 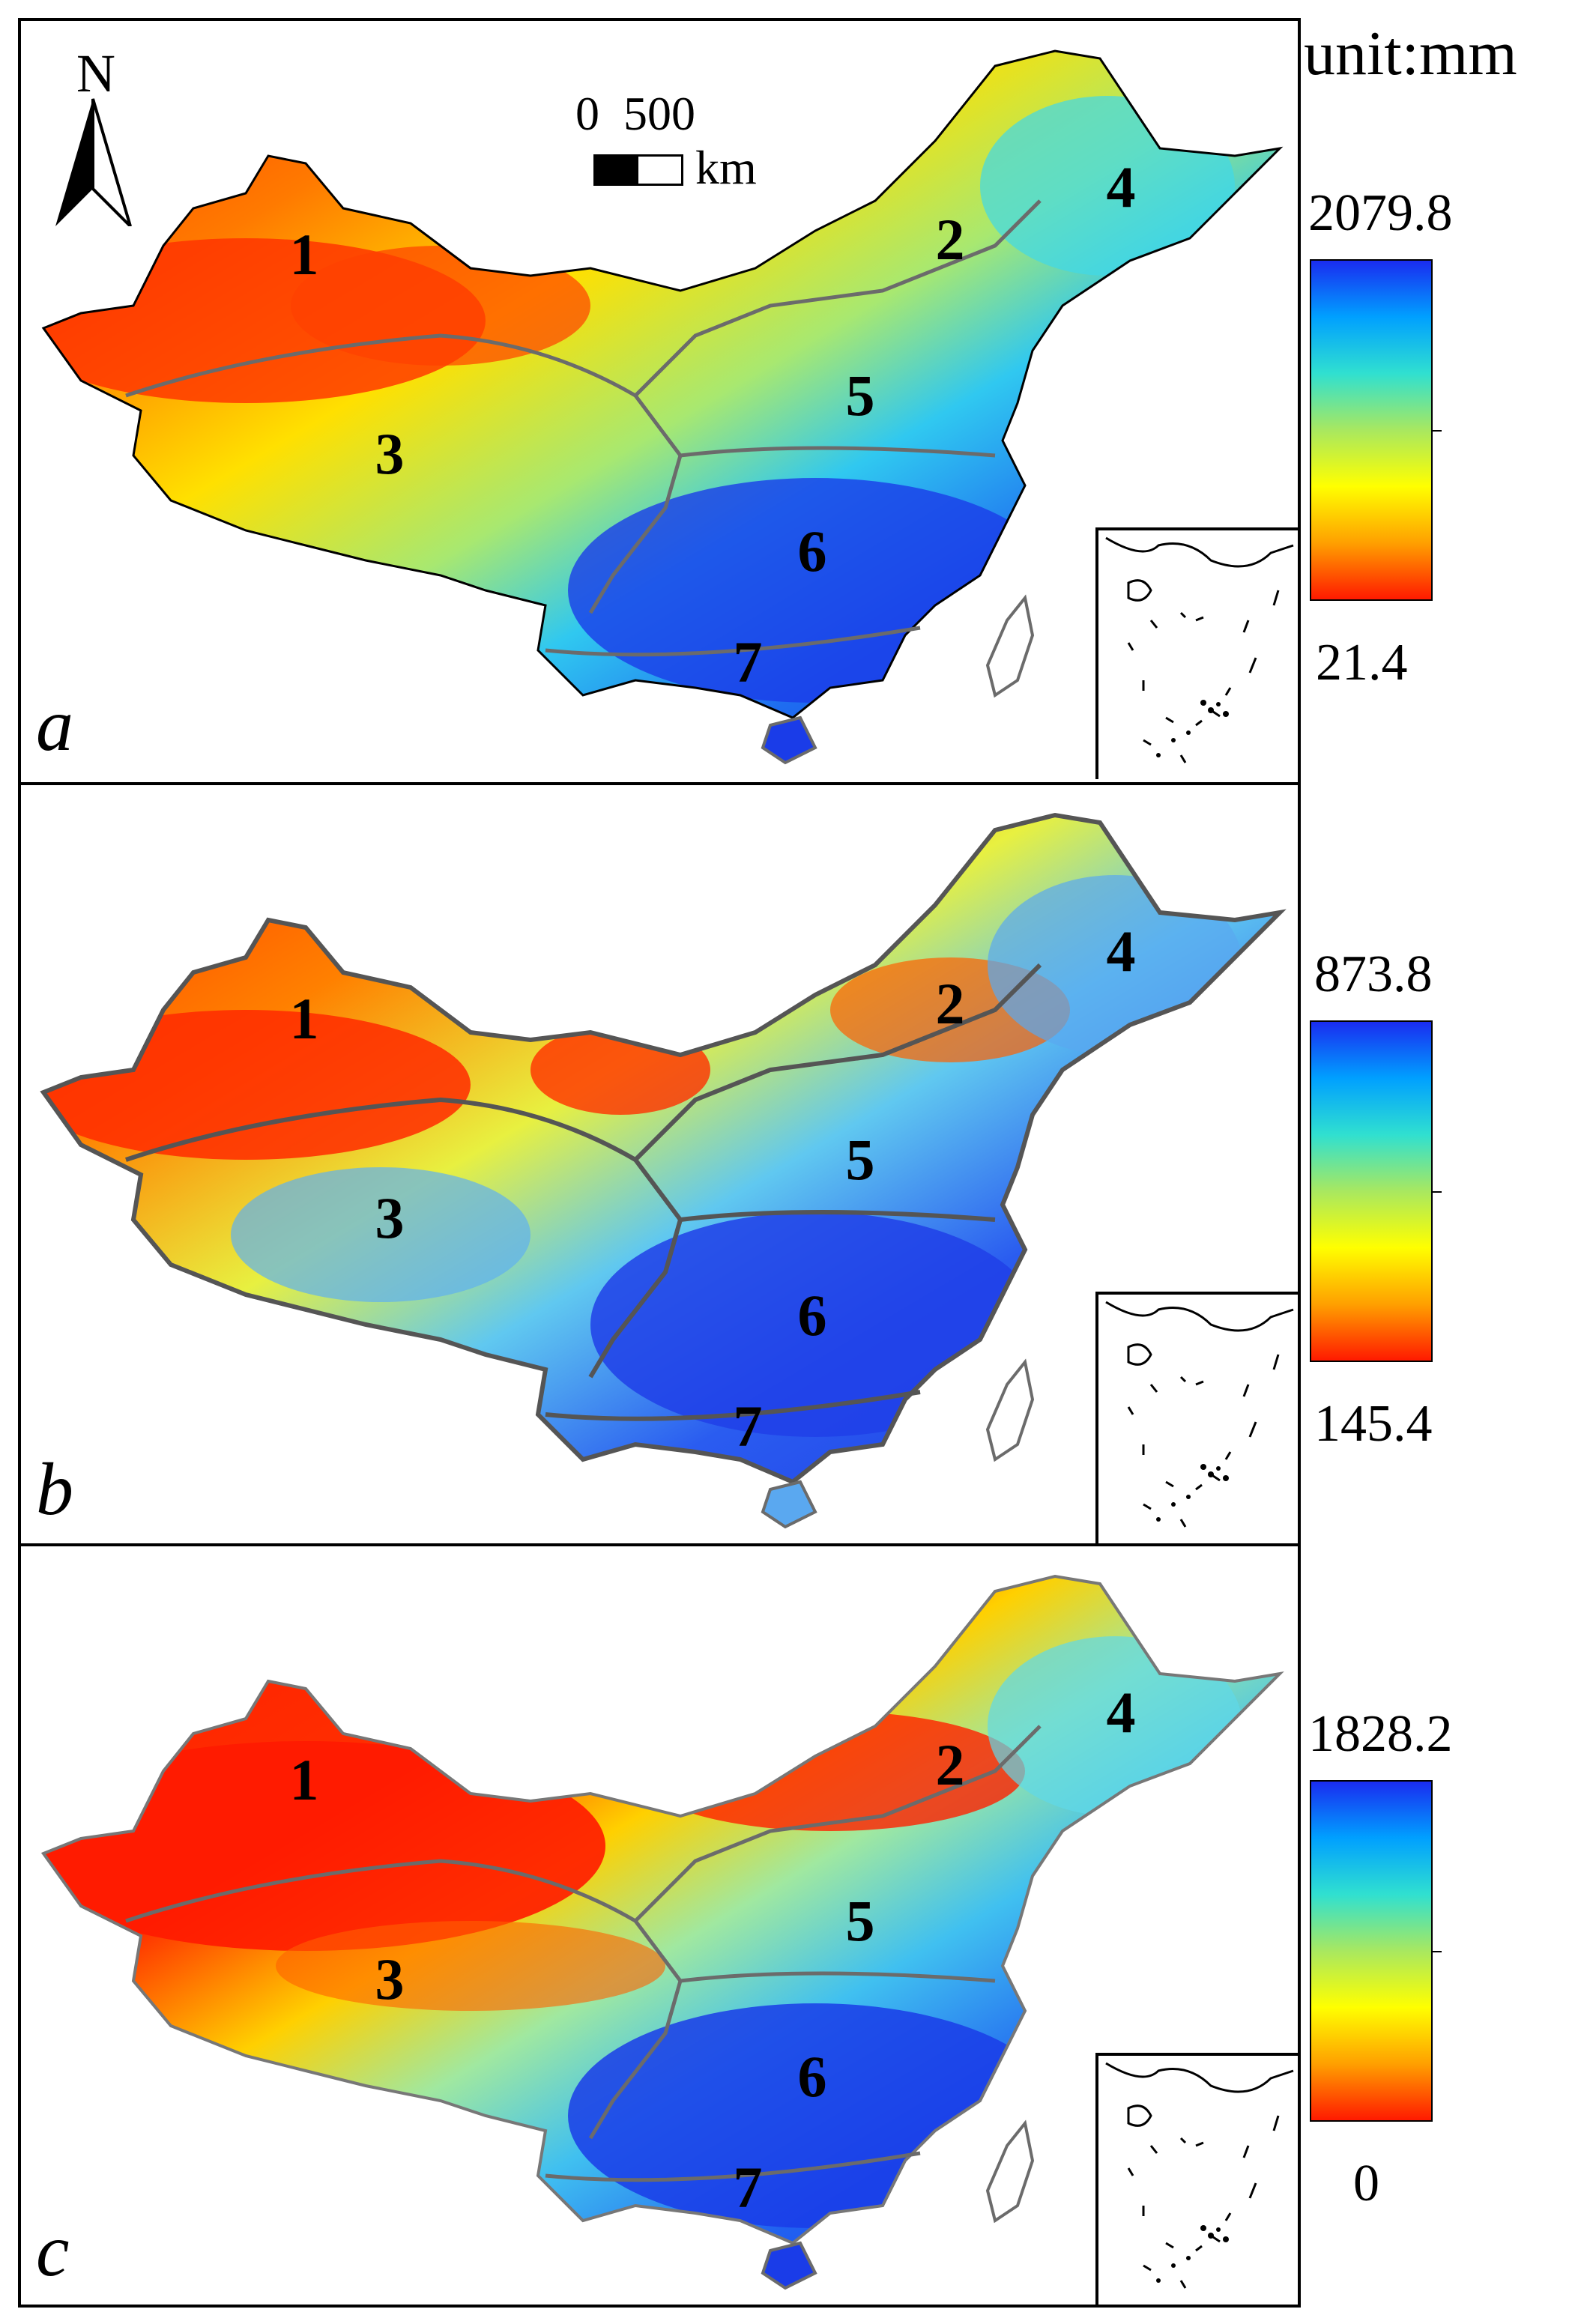 I want to click on panel-letter-a: a, so click(x=54, y=724).